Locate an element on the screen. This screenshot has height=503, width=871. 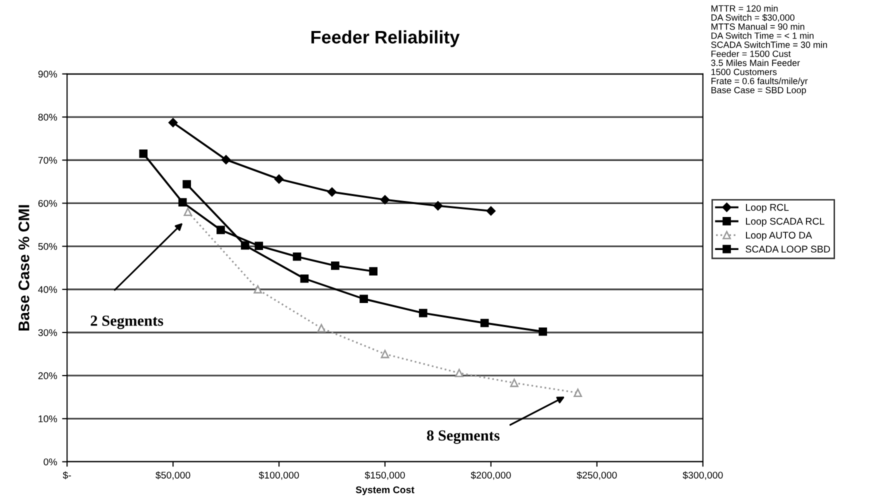
x-tick-label: $250,000 is located at coordinates (596, 475).